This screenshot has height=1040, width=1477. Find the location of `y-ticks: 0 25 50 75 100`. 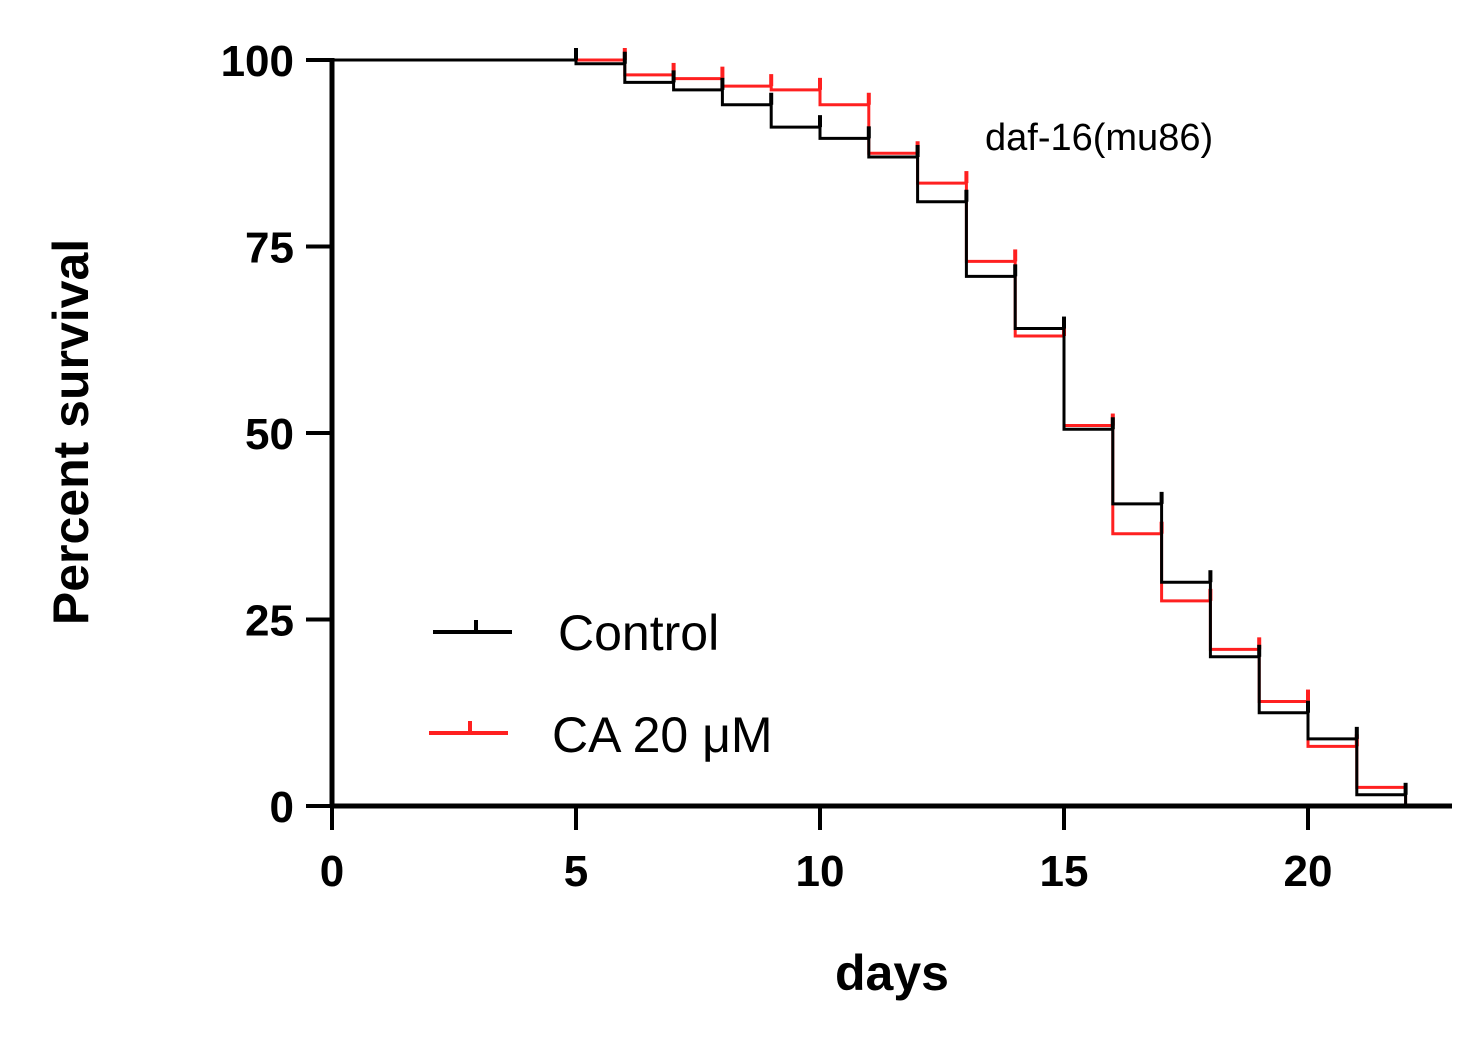

y-ticks: 0 25 50 75 100 is located at coordinates (276, 434).